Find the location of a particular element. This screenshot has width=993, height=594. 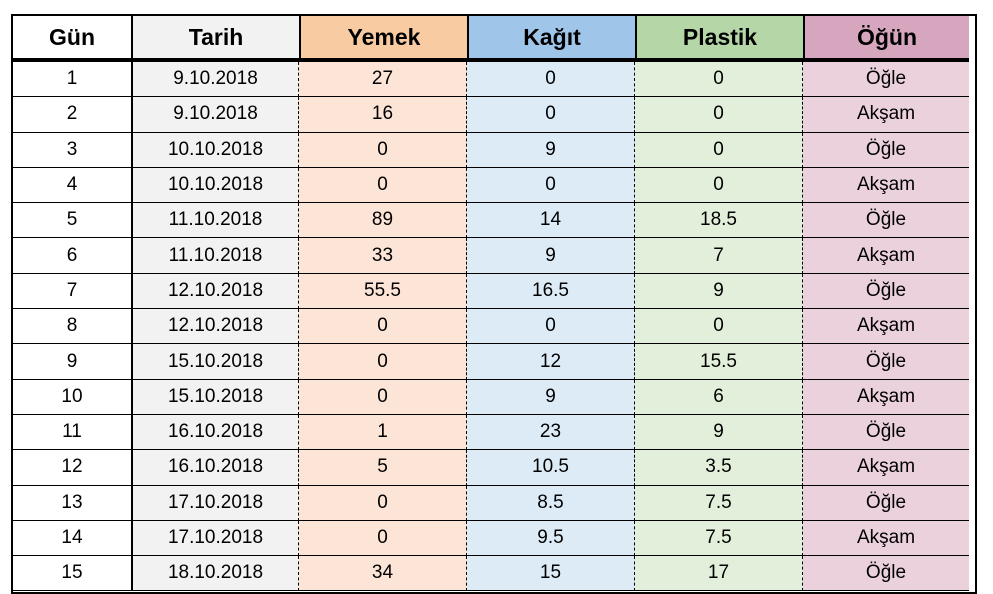

cell-plastik: 7 is located at coordinates (719, 256).